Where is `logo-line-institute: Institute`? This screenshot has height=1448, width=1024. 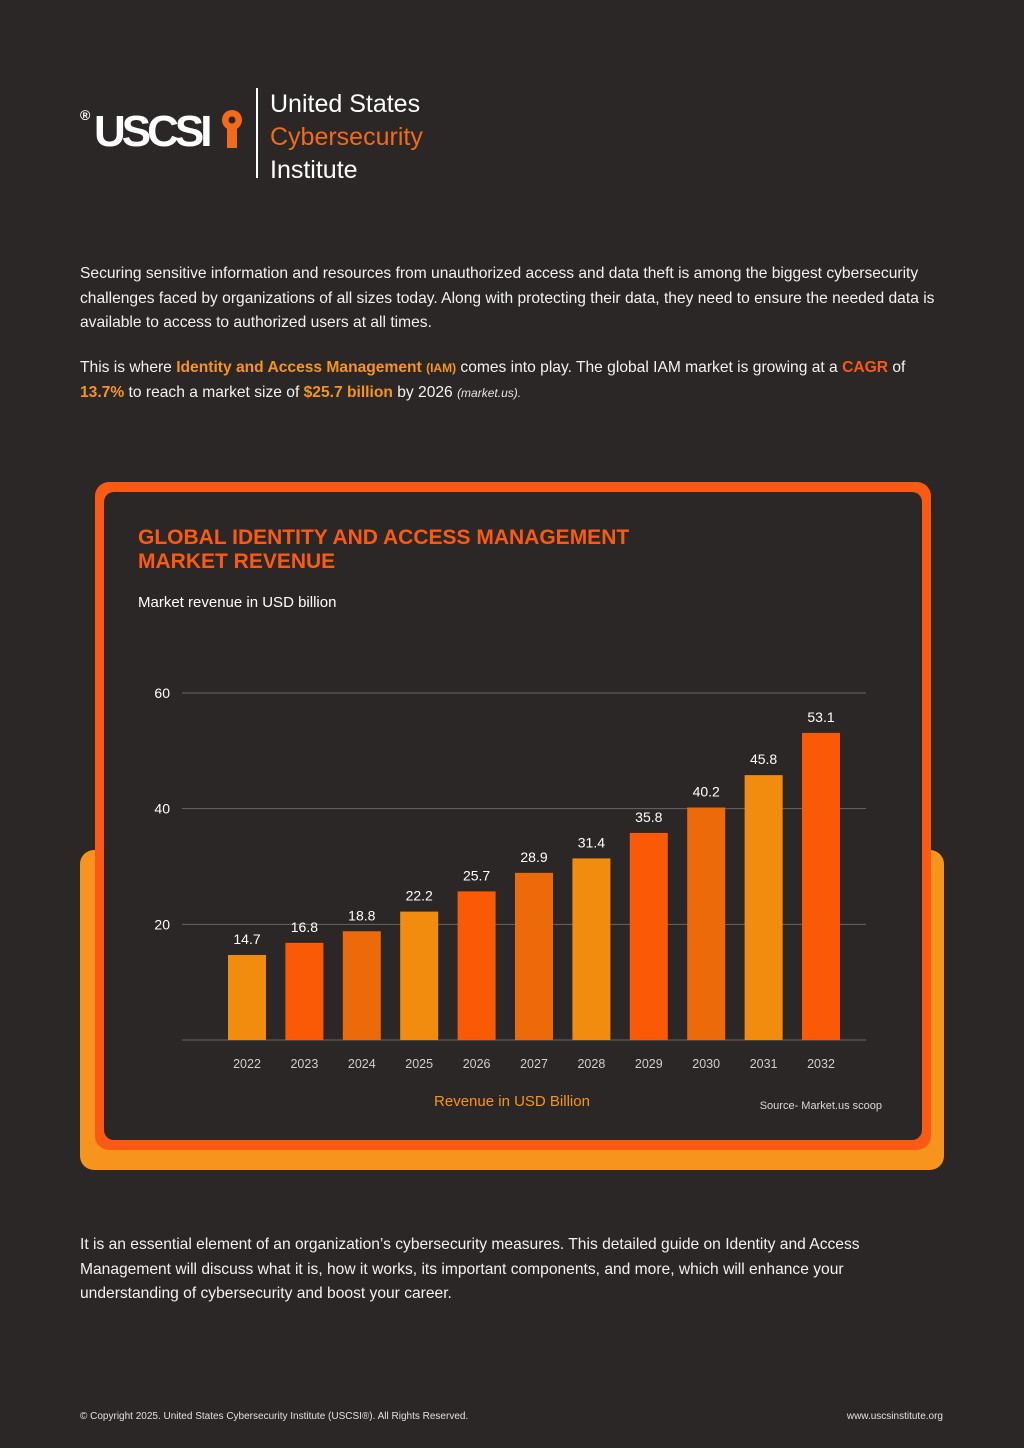 logo-line-institute: Institute is located at coordinates (314, 170).